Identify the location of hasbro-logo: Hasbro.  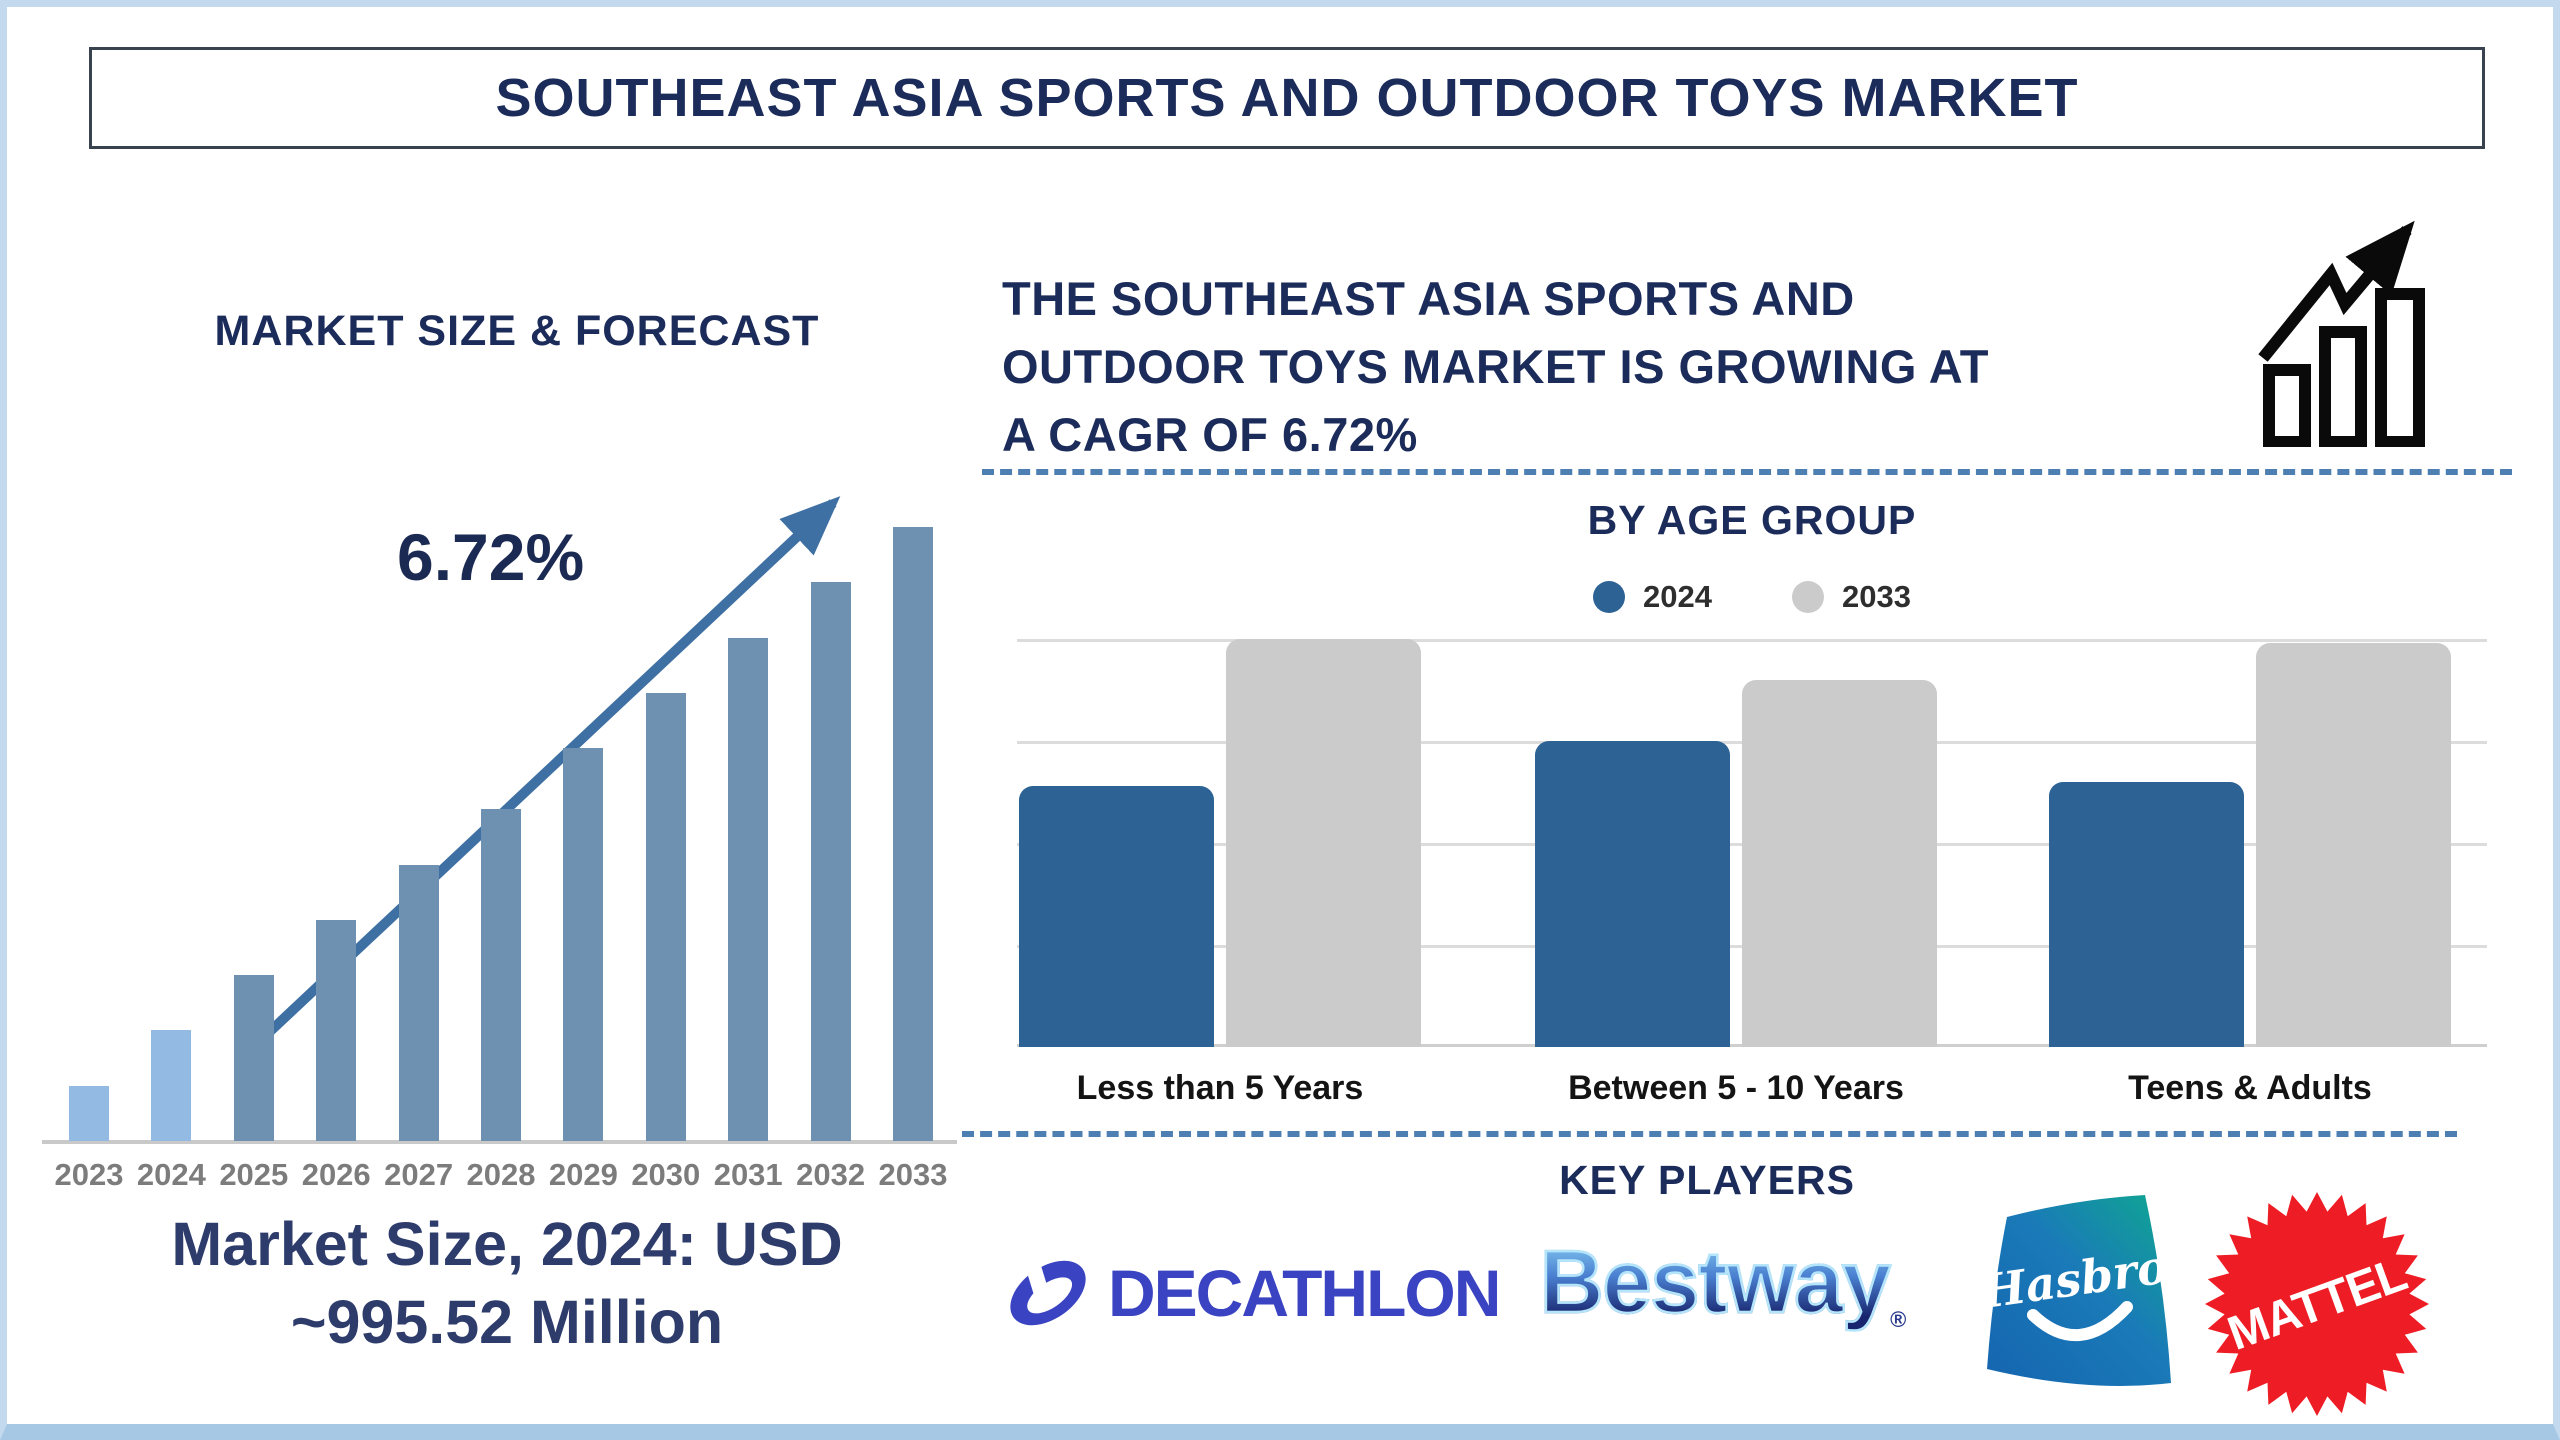
(2074, 1290).